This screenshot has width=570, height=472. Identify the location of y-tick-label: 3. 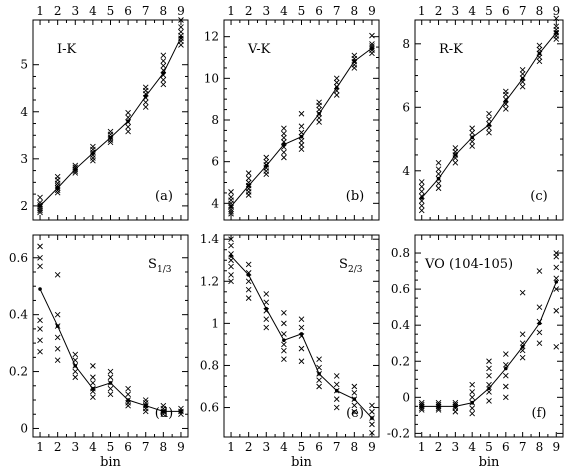
(24, 159).